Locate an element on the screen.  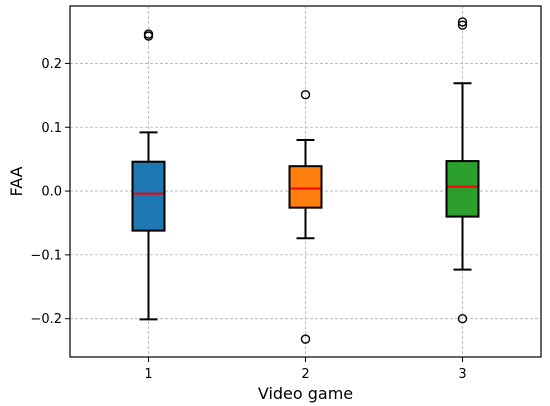
y-tick-label: 0.0 is located at coordinates (51, 192).